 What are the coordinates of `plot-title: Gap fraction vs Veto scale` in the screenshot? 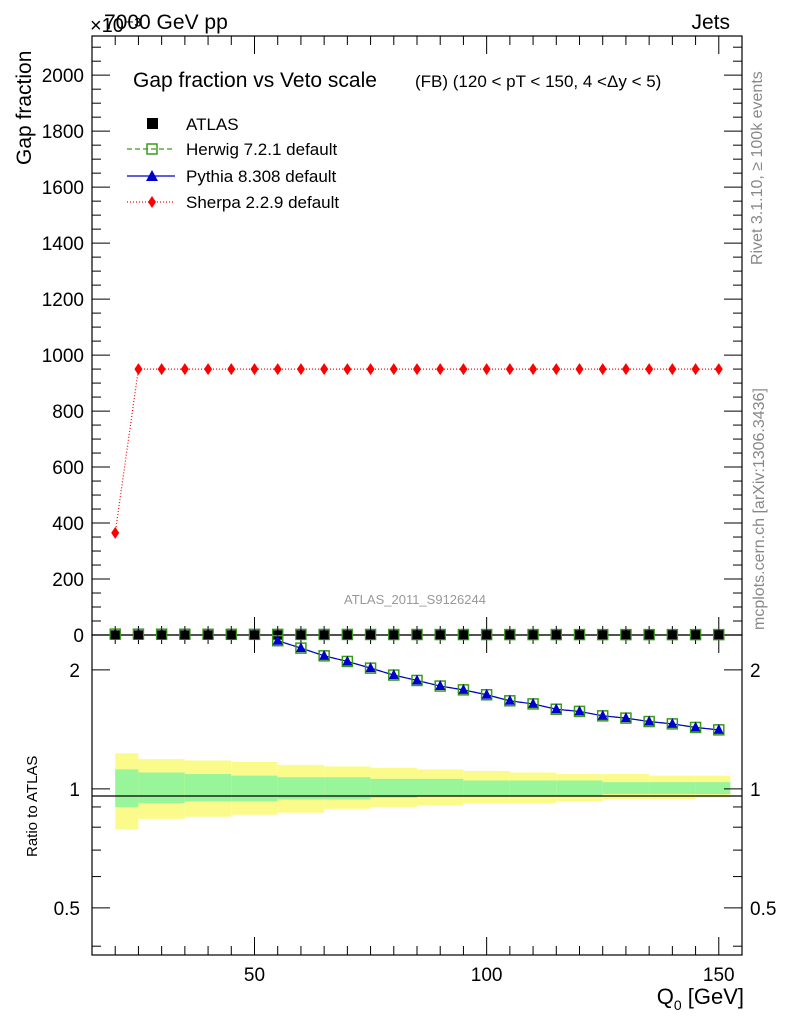 It's located at (255, 80).